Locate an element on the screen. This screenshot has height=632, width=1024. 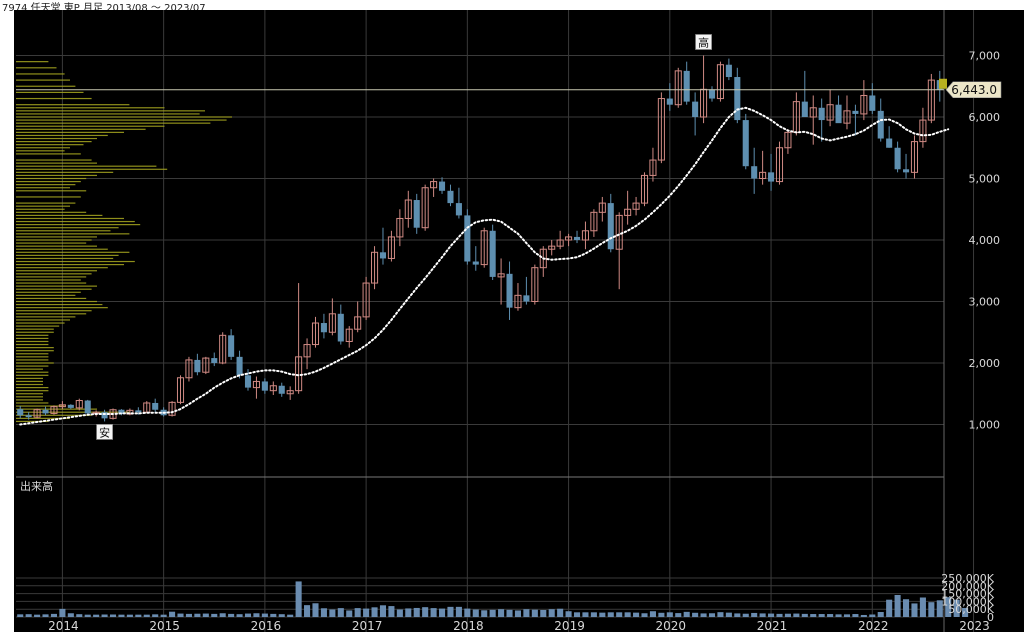
volume-bars is located at coordinates (493, 599).